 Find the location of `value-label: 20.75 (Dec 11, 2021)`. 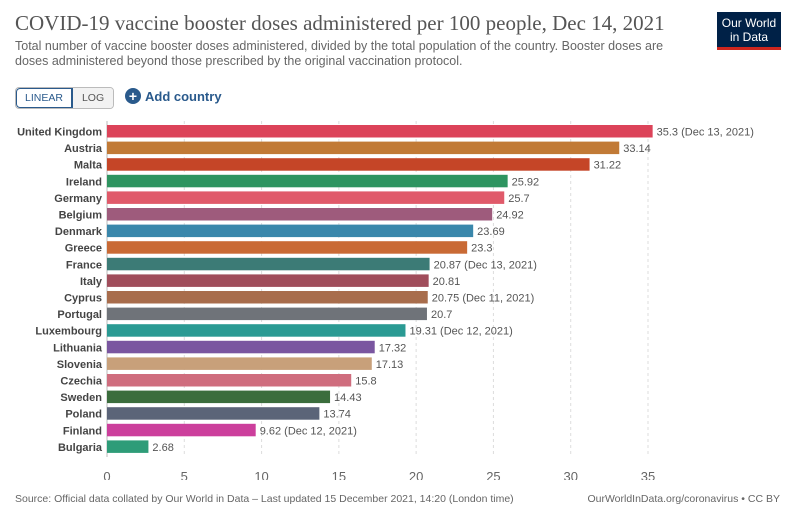

value-label: 20.75 (Dec 11, 2021) is located at coordinates (483, 299).